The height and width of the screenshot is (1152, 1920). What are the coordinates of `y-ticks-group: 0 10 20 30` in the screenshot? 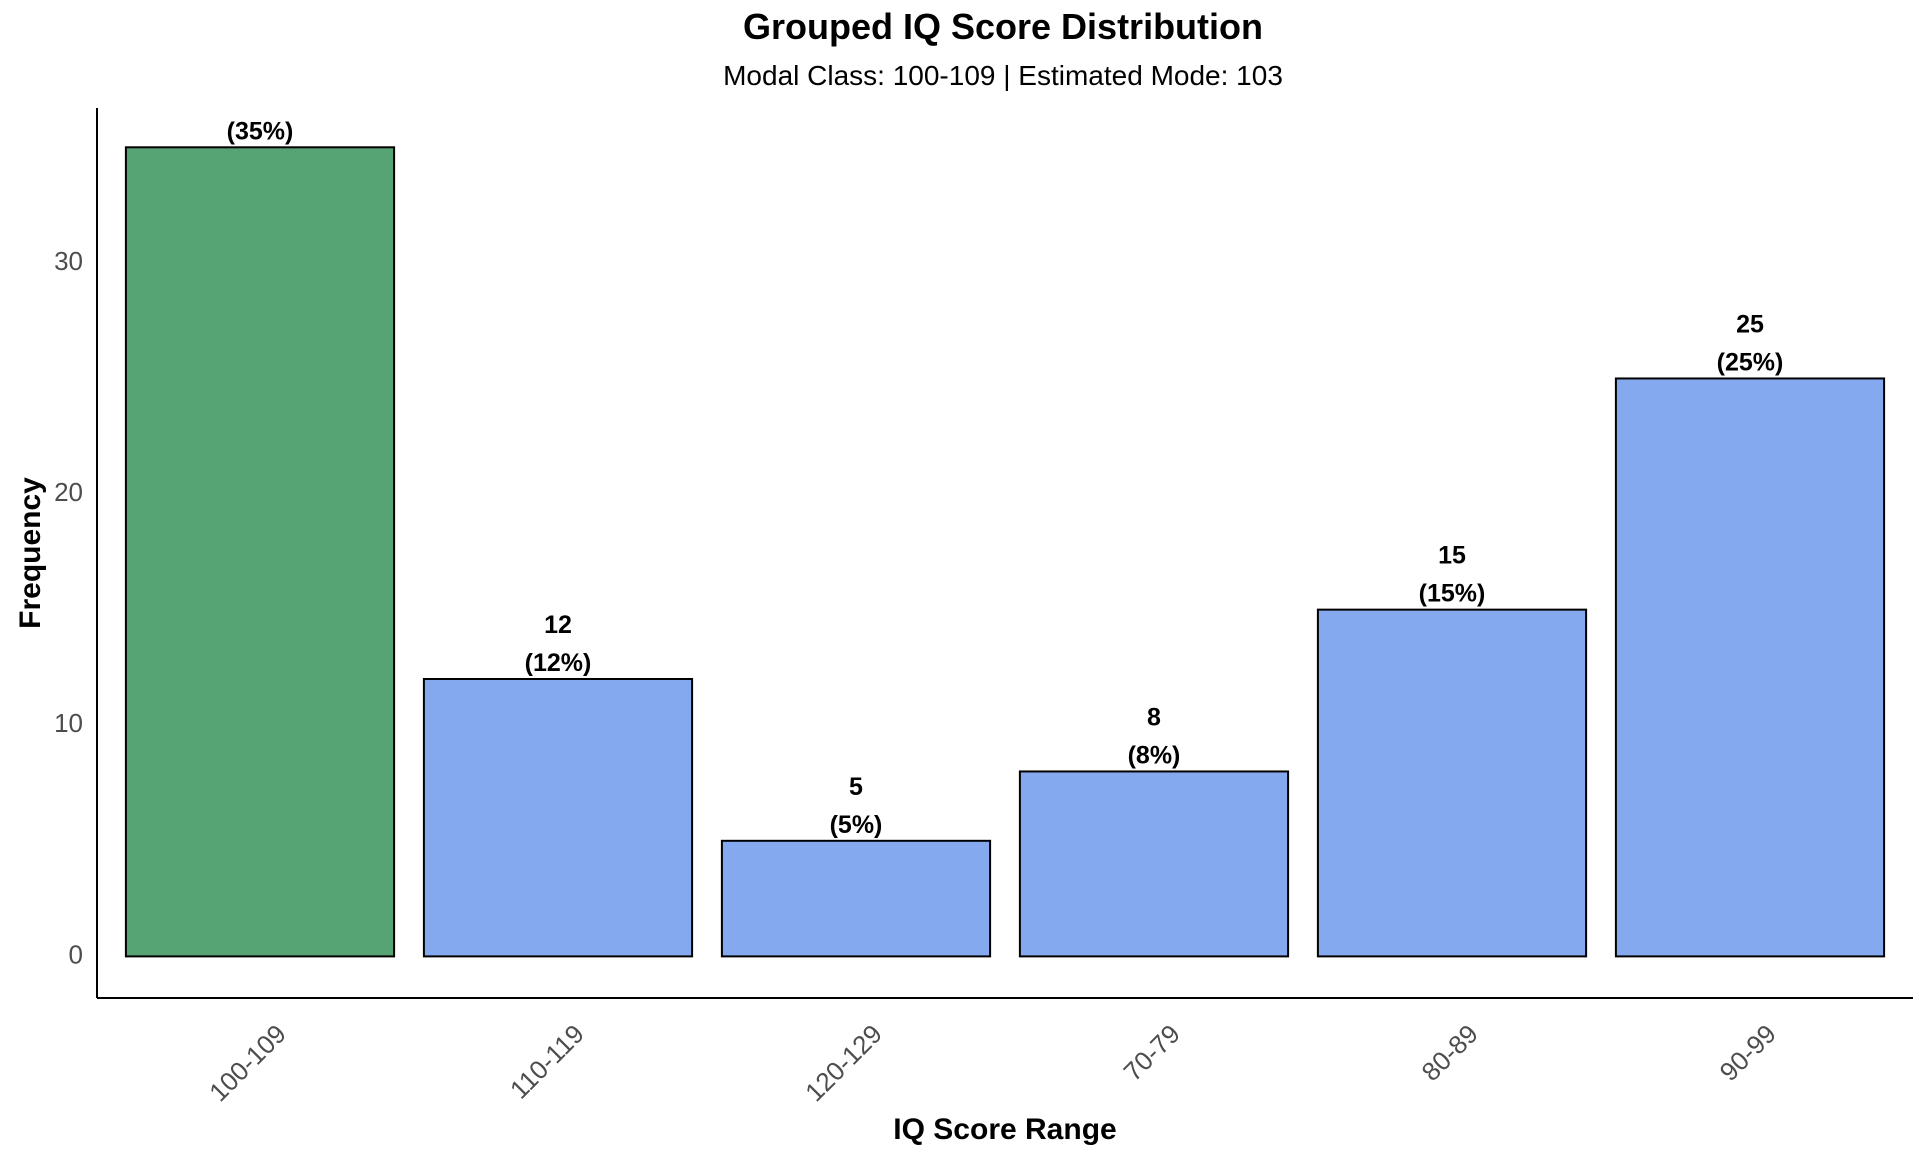 It's located at (68, 608).